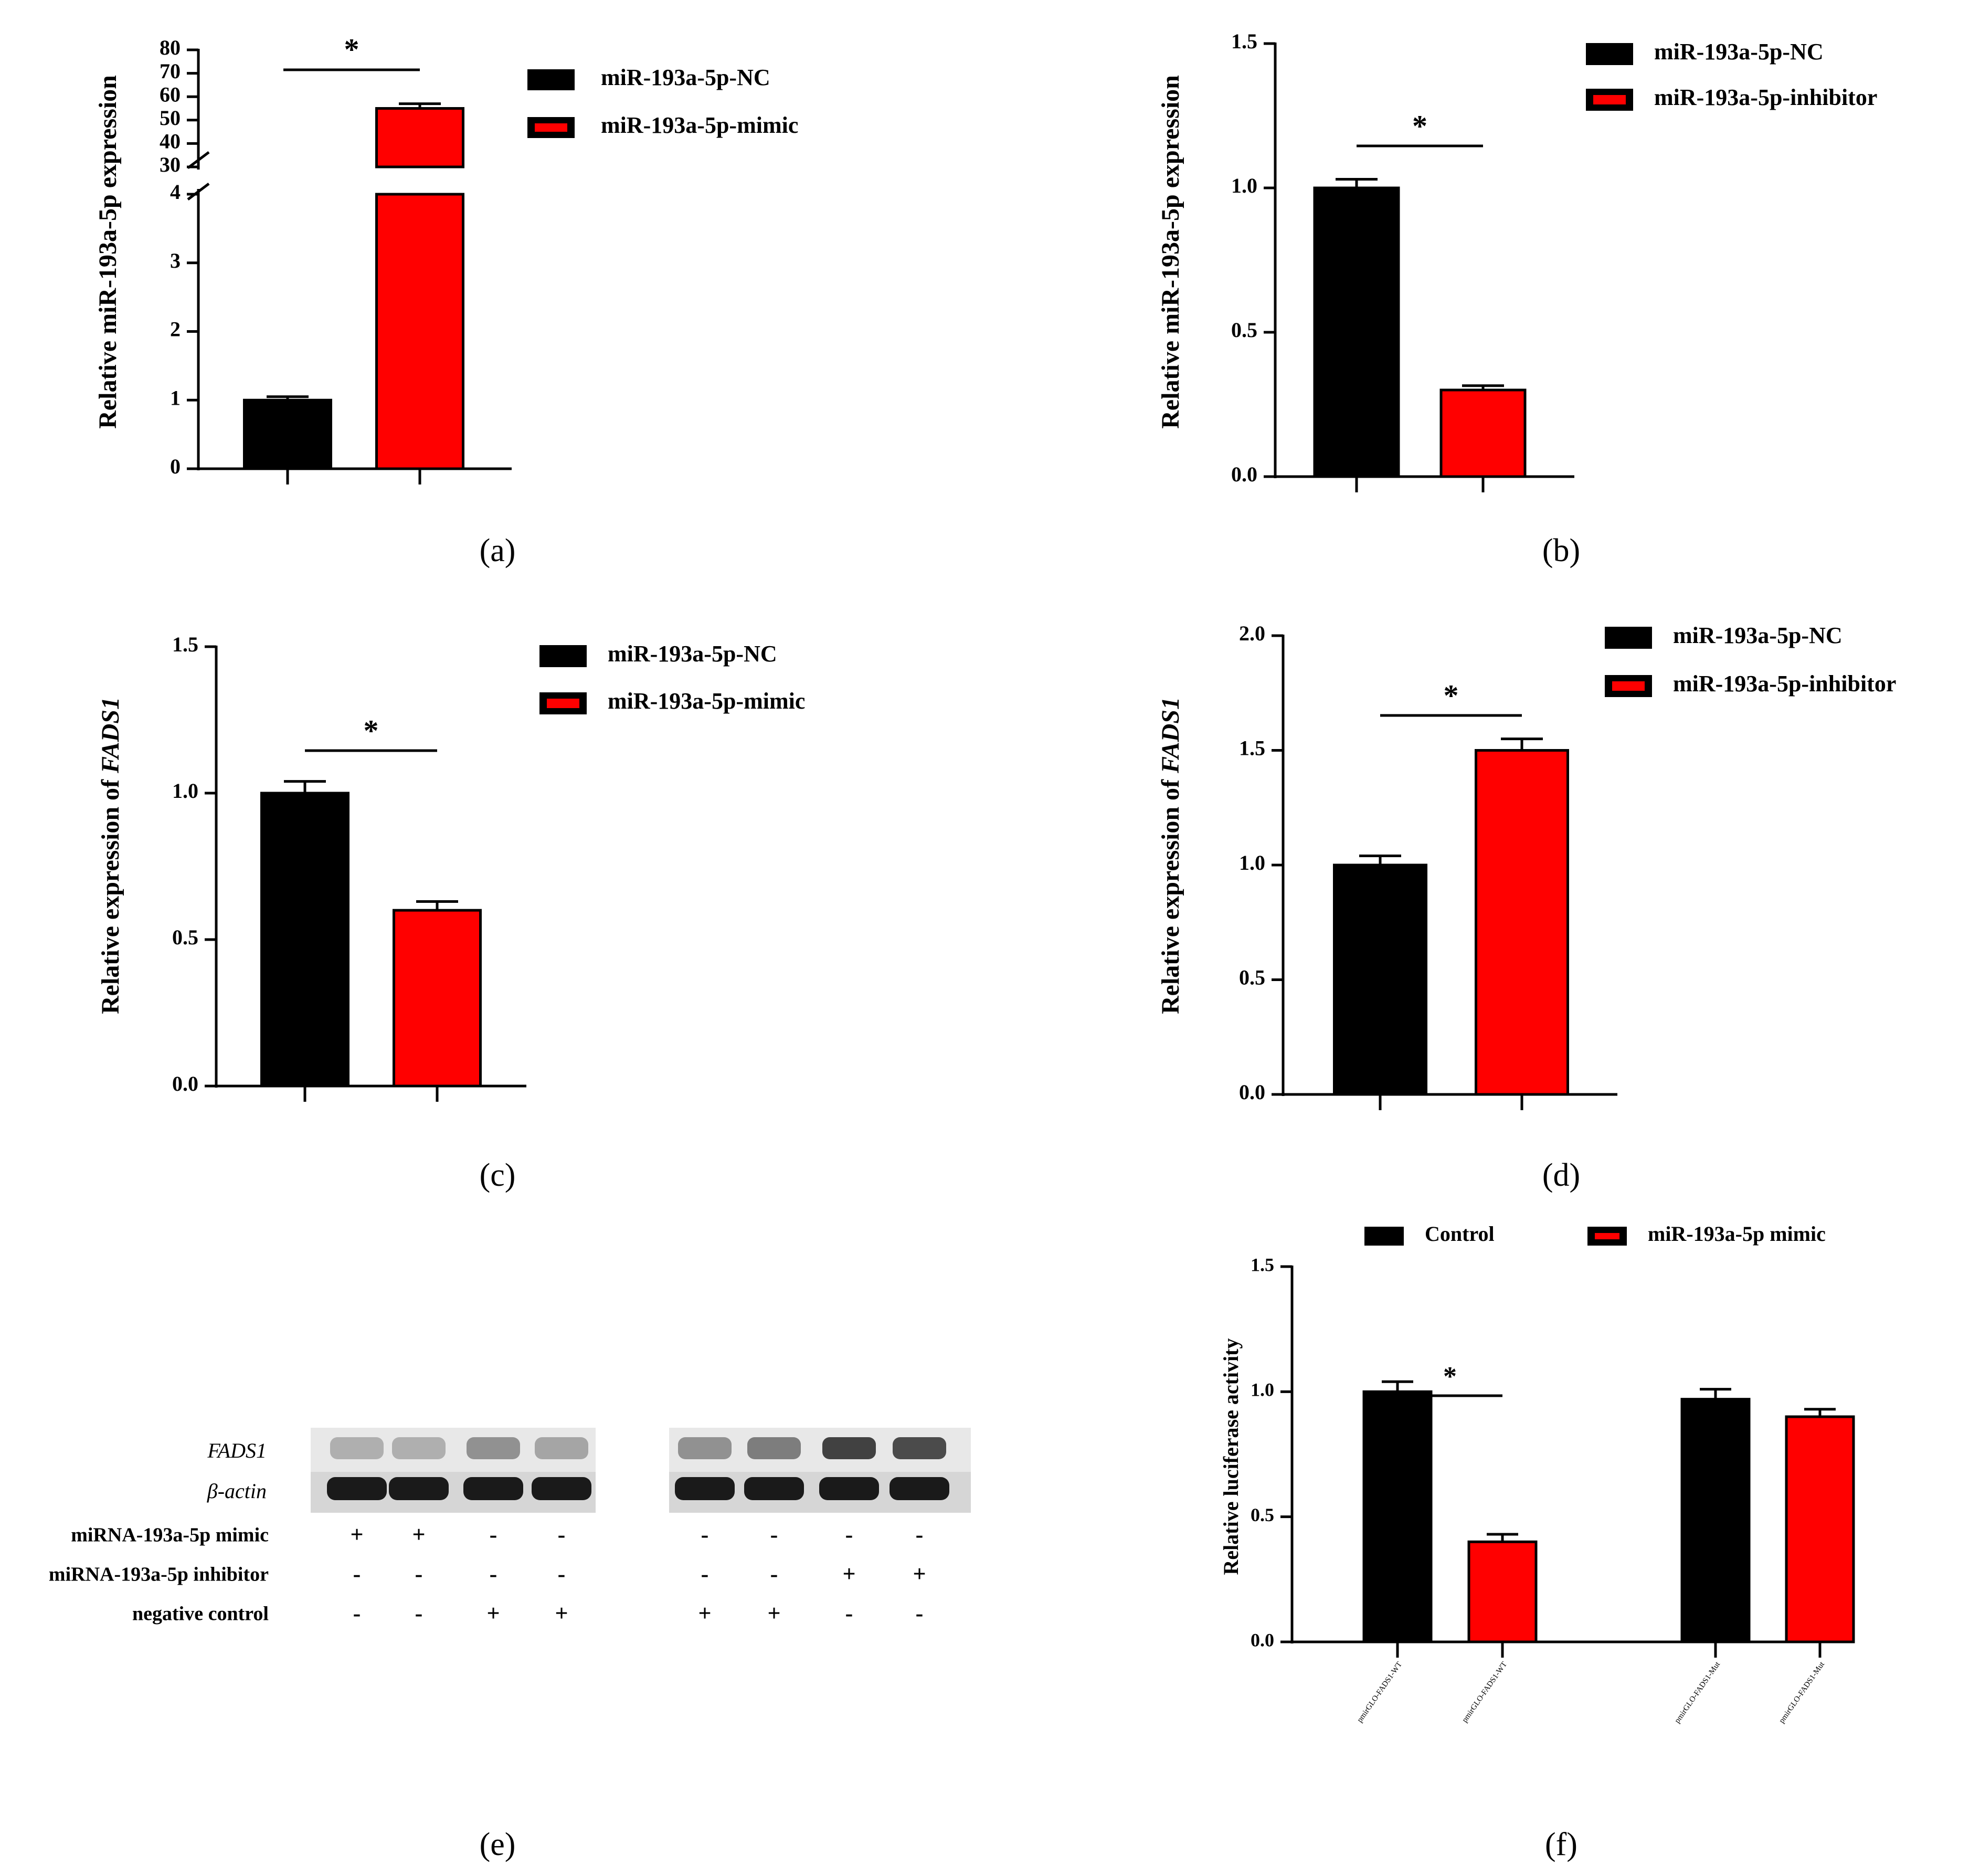  Describe the element at coordinates (175, 329) in the screenshot. I see `y-tick-label: 2` at that location.